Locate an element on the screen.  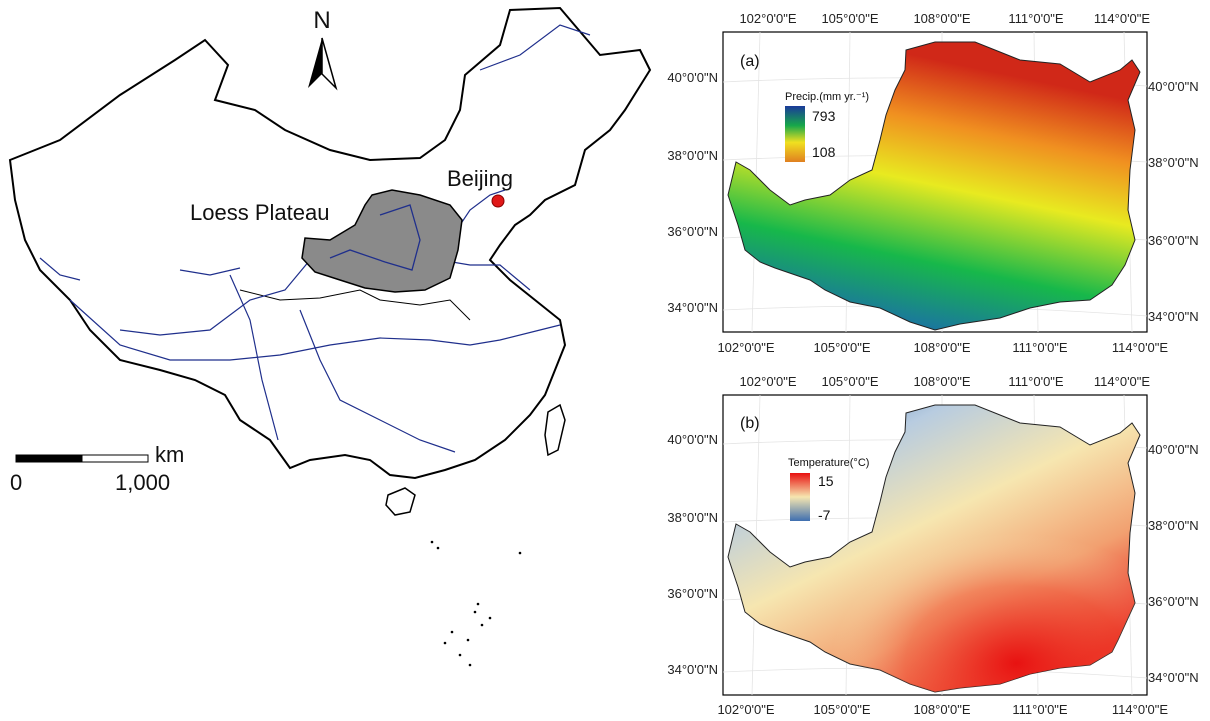
panel-a-xtick-top: 105°0'0"E is located at coordinates (849, 18).